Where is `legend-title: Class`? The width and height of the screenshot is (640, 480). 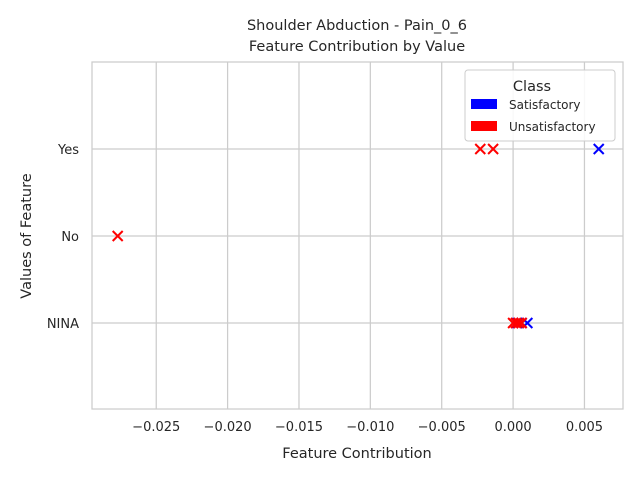 legend-title: Class is located at coordinates (532, 87).